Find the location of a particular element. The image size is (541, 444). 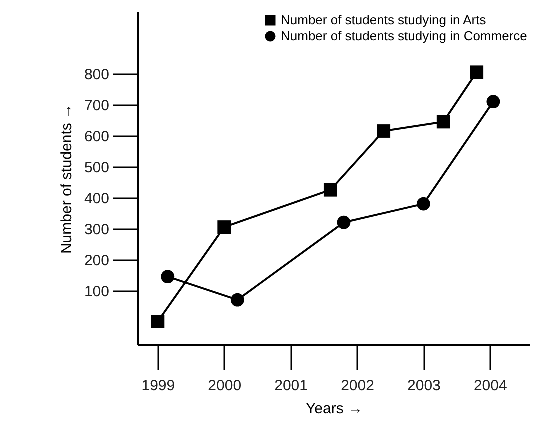

y-tick-label: 200 is located at coordinates (97, 261).